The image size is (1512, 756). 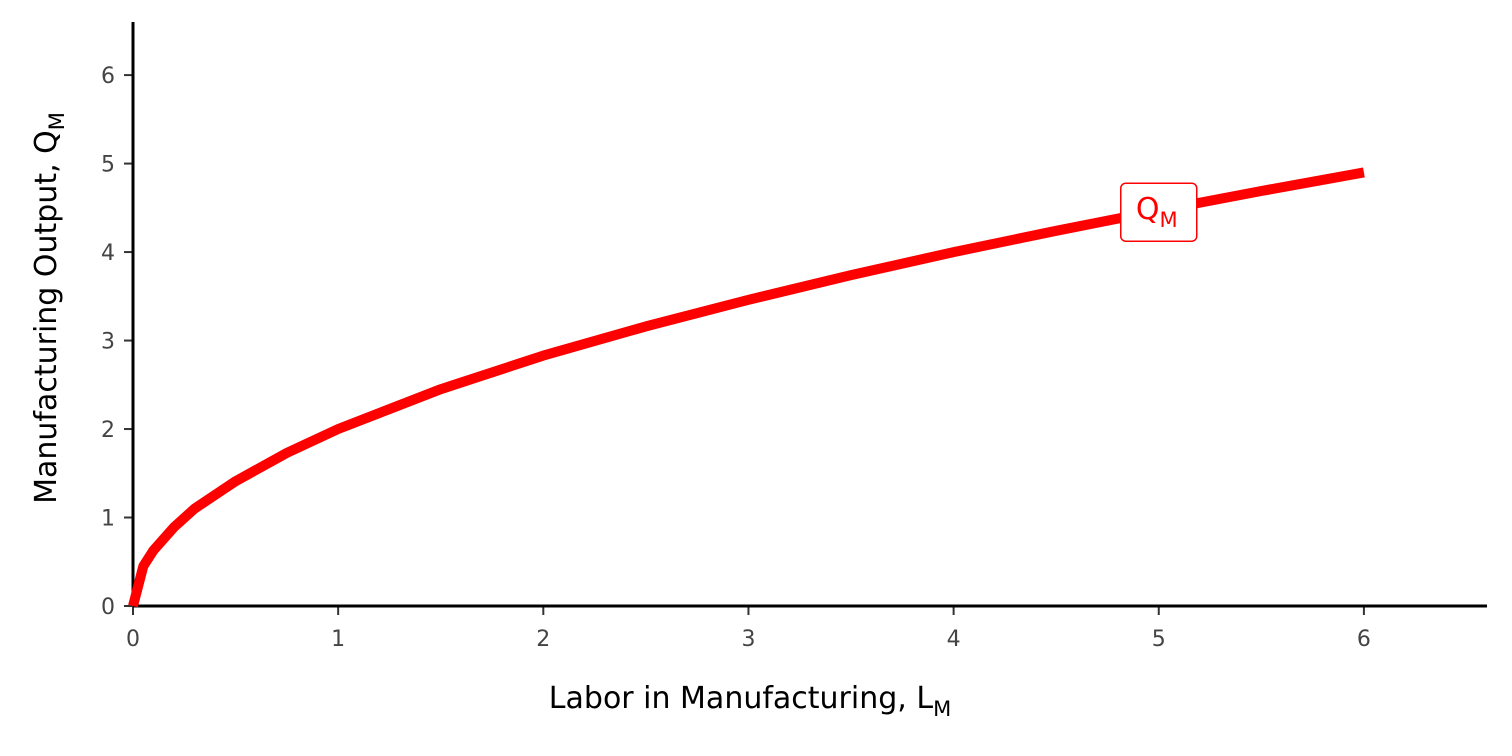 What do you see at coordinates (57, 121) in the screenshot?
I see `y-axis-title-subscript: M` at bounding box center [57, 121].